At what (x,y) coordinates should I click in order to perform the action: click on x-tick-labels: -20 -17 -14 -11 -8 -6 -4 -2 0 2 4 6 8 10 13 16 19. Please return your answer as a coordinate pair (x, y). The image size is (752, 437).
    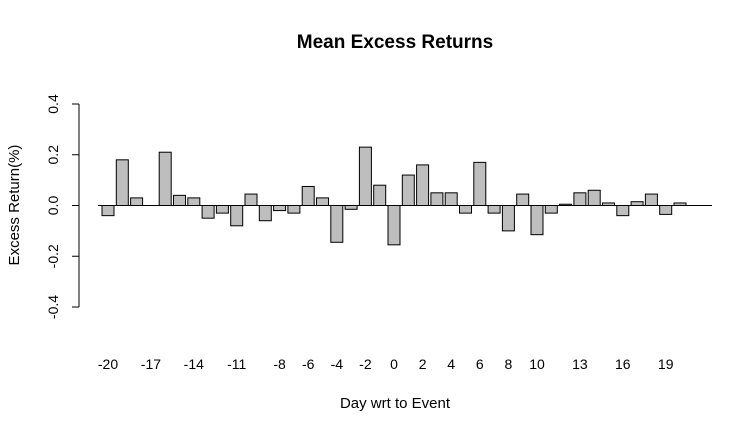
    Looking at the image, I should click on (386, 364).